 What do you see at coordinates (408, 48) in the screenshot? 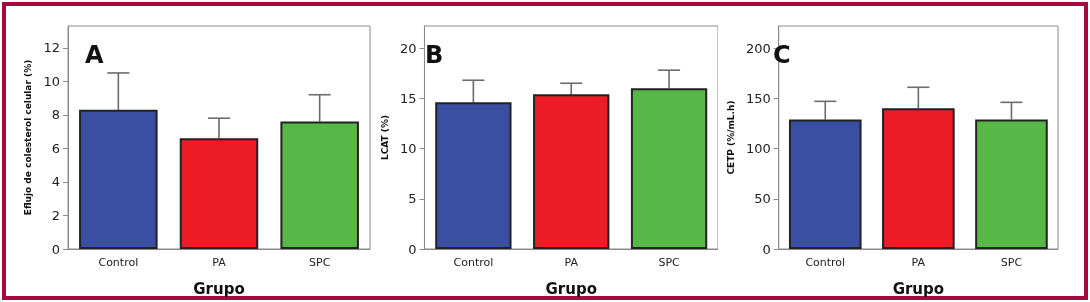
I see `y-tick-label: 20` at bounding box center [408, 48].